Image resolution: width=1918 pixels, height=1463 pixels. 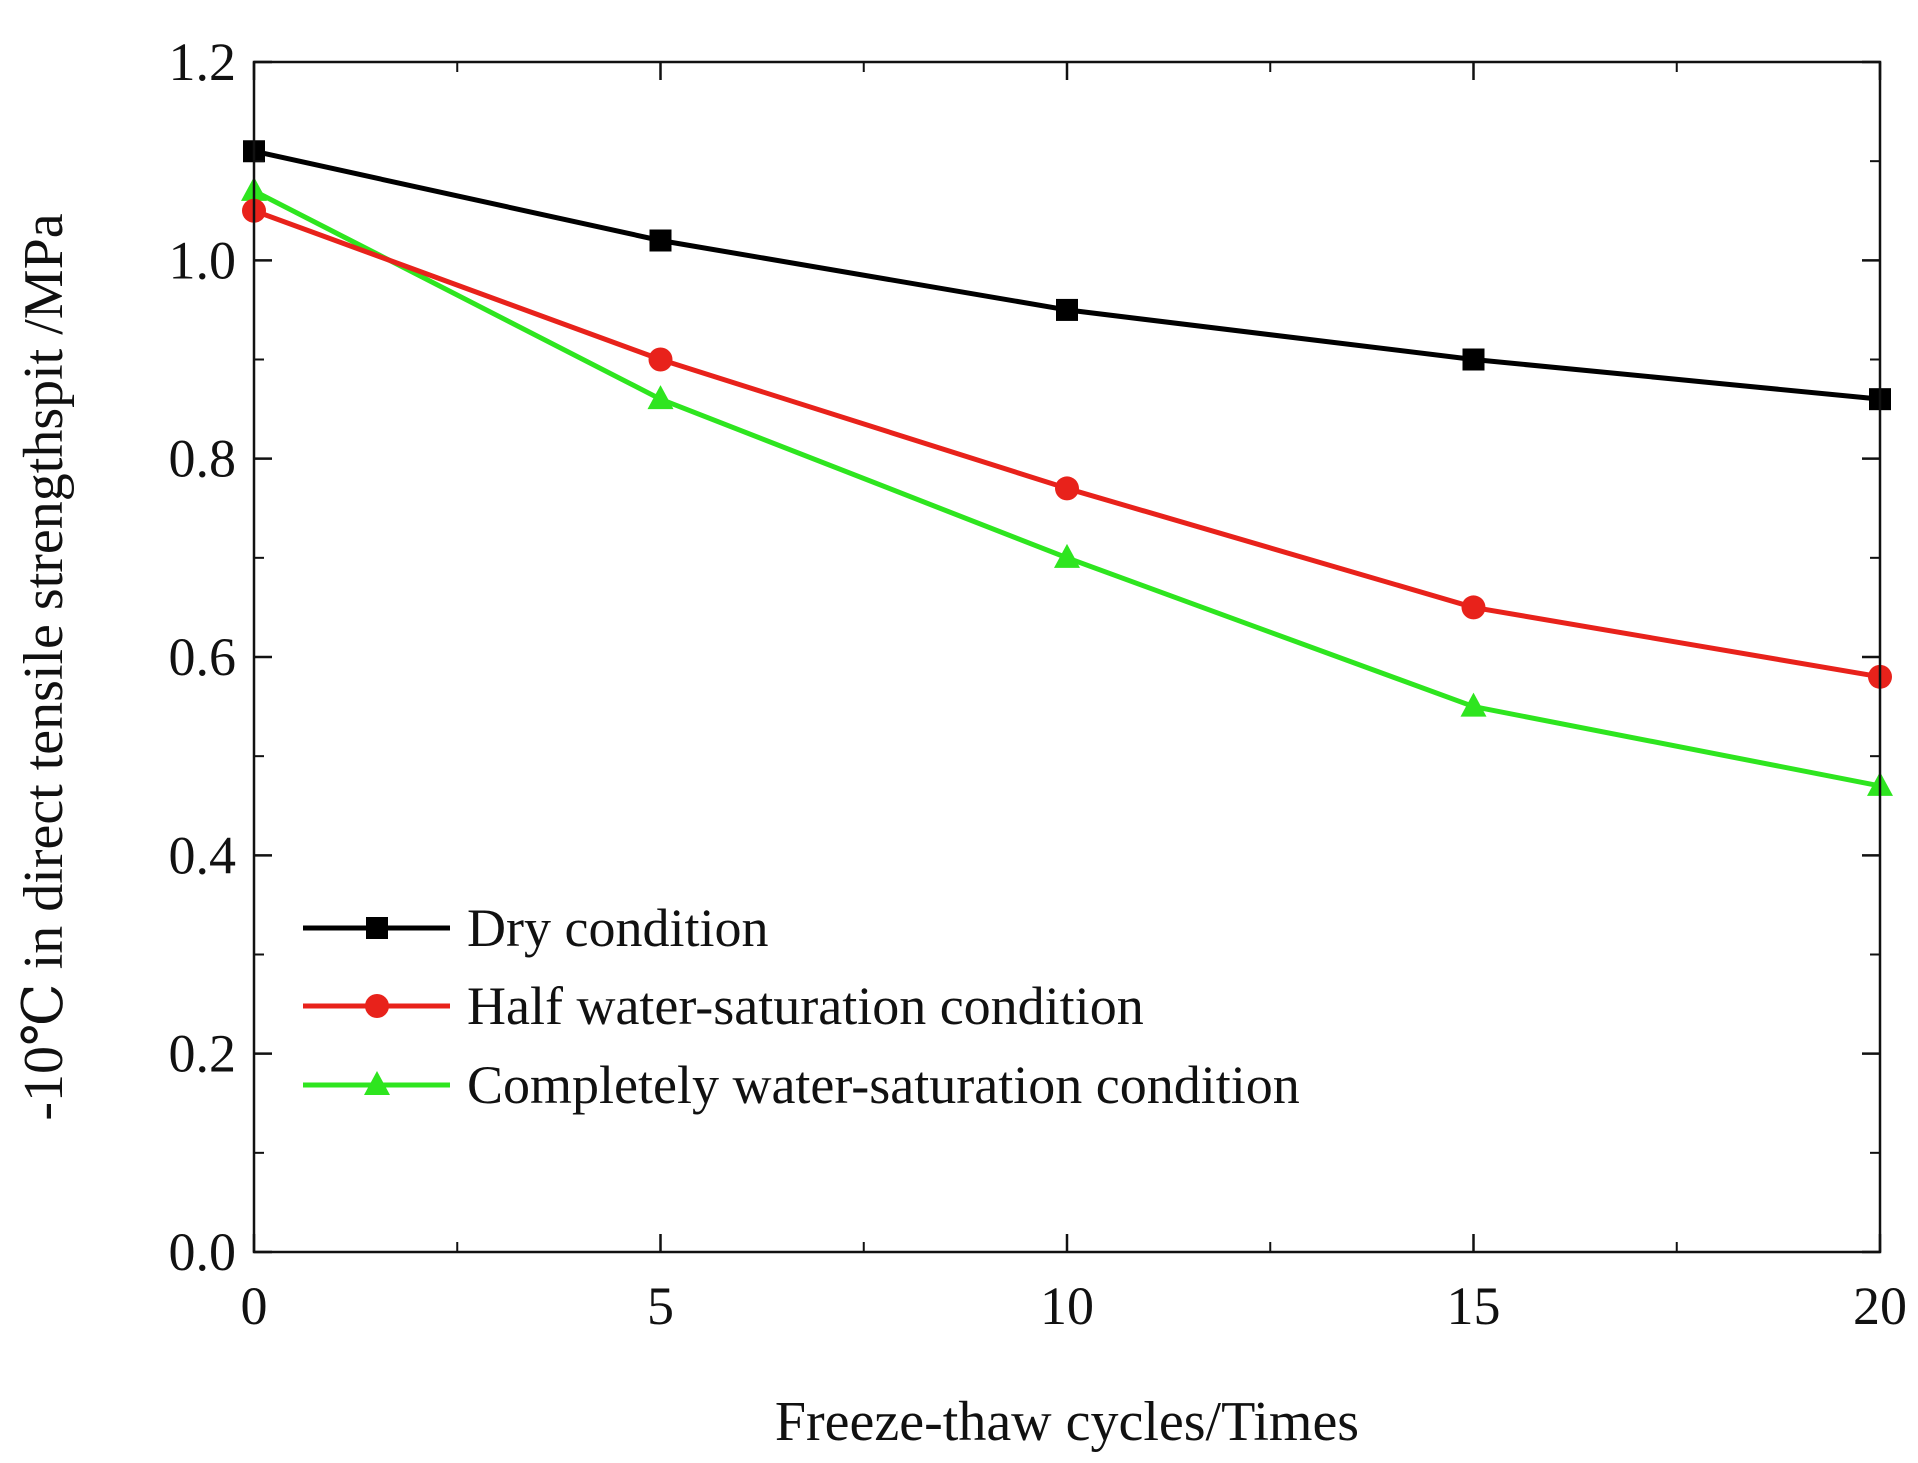 I want to click on x-tick-label: 15, so click(x=1474, y=1306).